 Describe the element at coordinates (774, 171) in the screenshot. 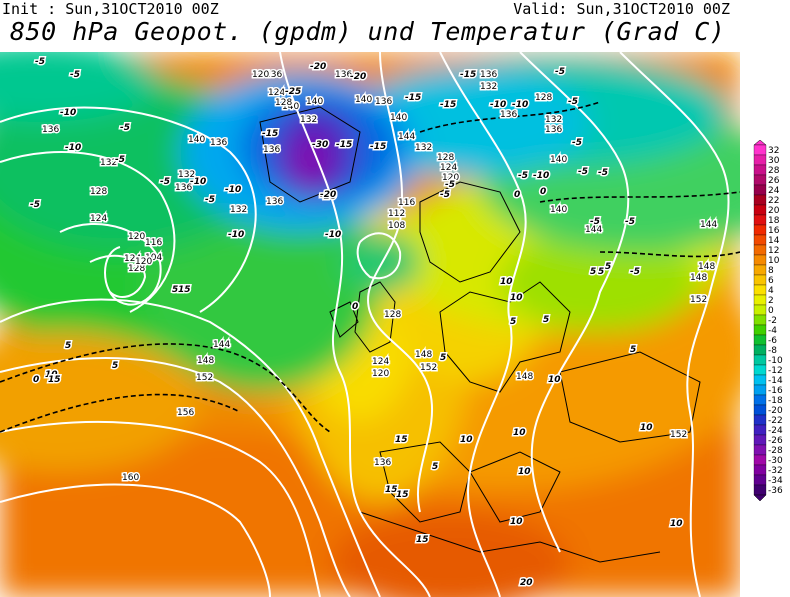

I see `legend-label: 28` at that location.